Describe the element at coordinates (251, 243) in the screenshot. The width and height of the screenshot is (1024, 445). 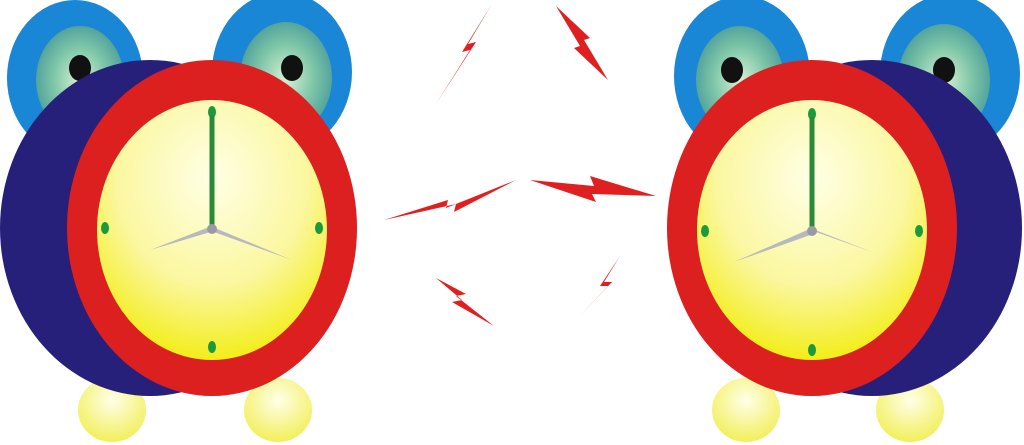
I see `left-hand-right` at that location.